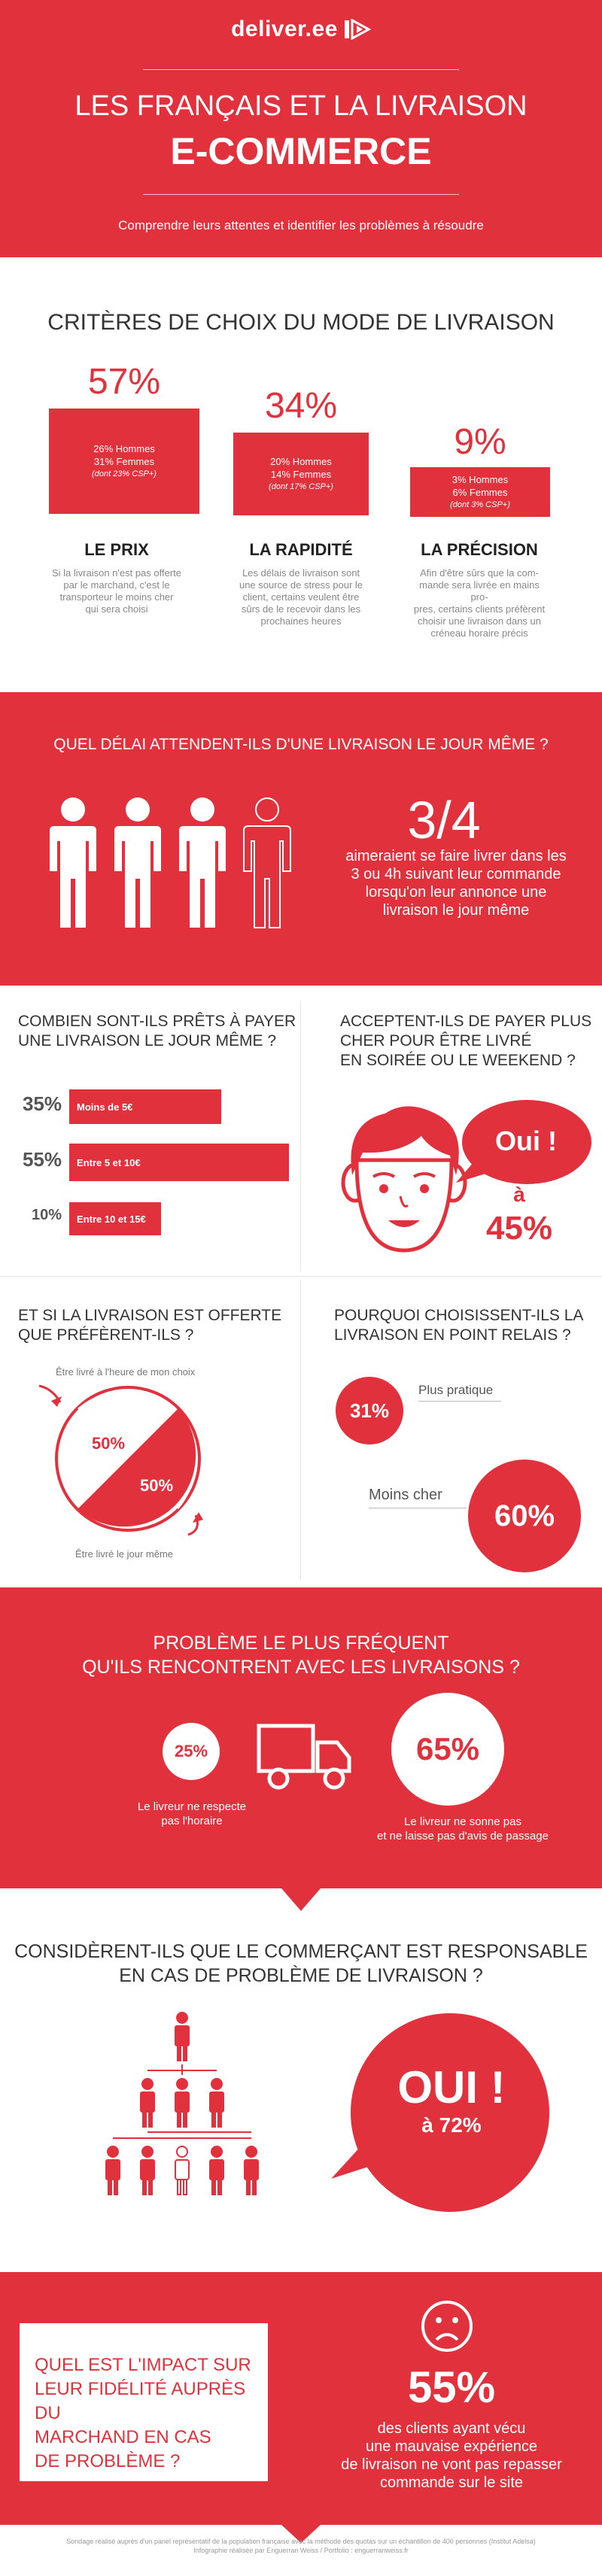  Describe the element at coordinates (109, 1443) in the screenshot. I see `free-left-pct: 50%` at that location.